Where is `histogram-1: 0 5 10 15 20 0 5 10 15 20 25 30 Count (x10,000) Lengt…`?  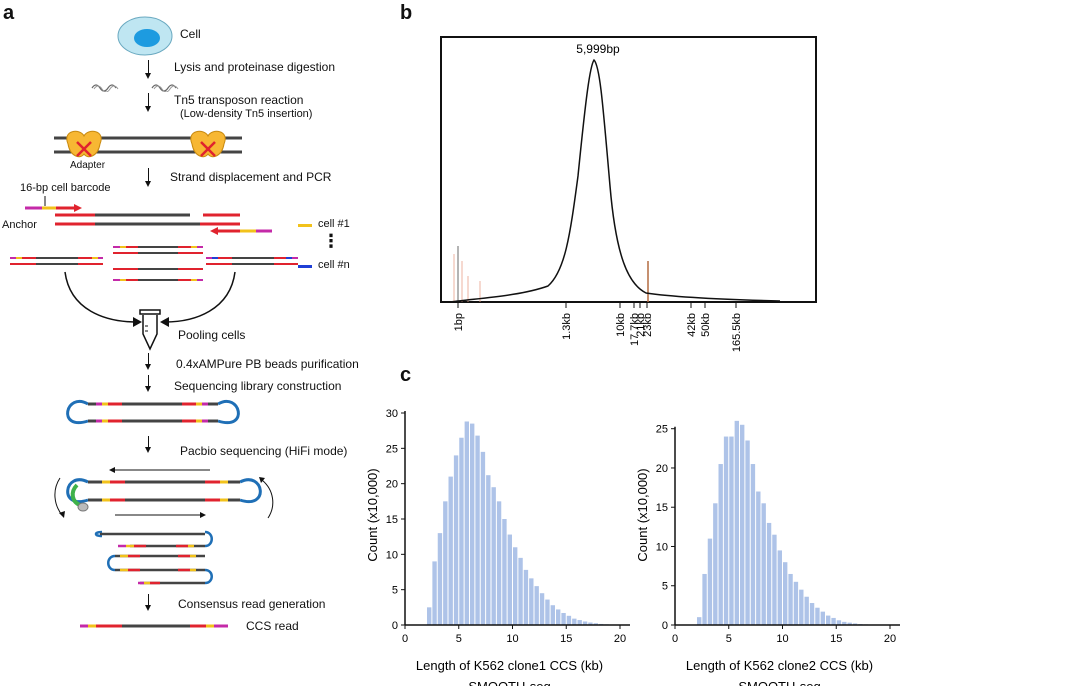 histogram-1: 0 5 10 15 20 0 5 10 15 20 25 30 Count (x10,000) Lengt… is located at coordinates (497, 547).